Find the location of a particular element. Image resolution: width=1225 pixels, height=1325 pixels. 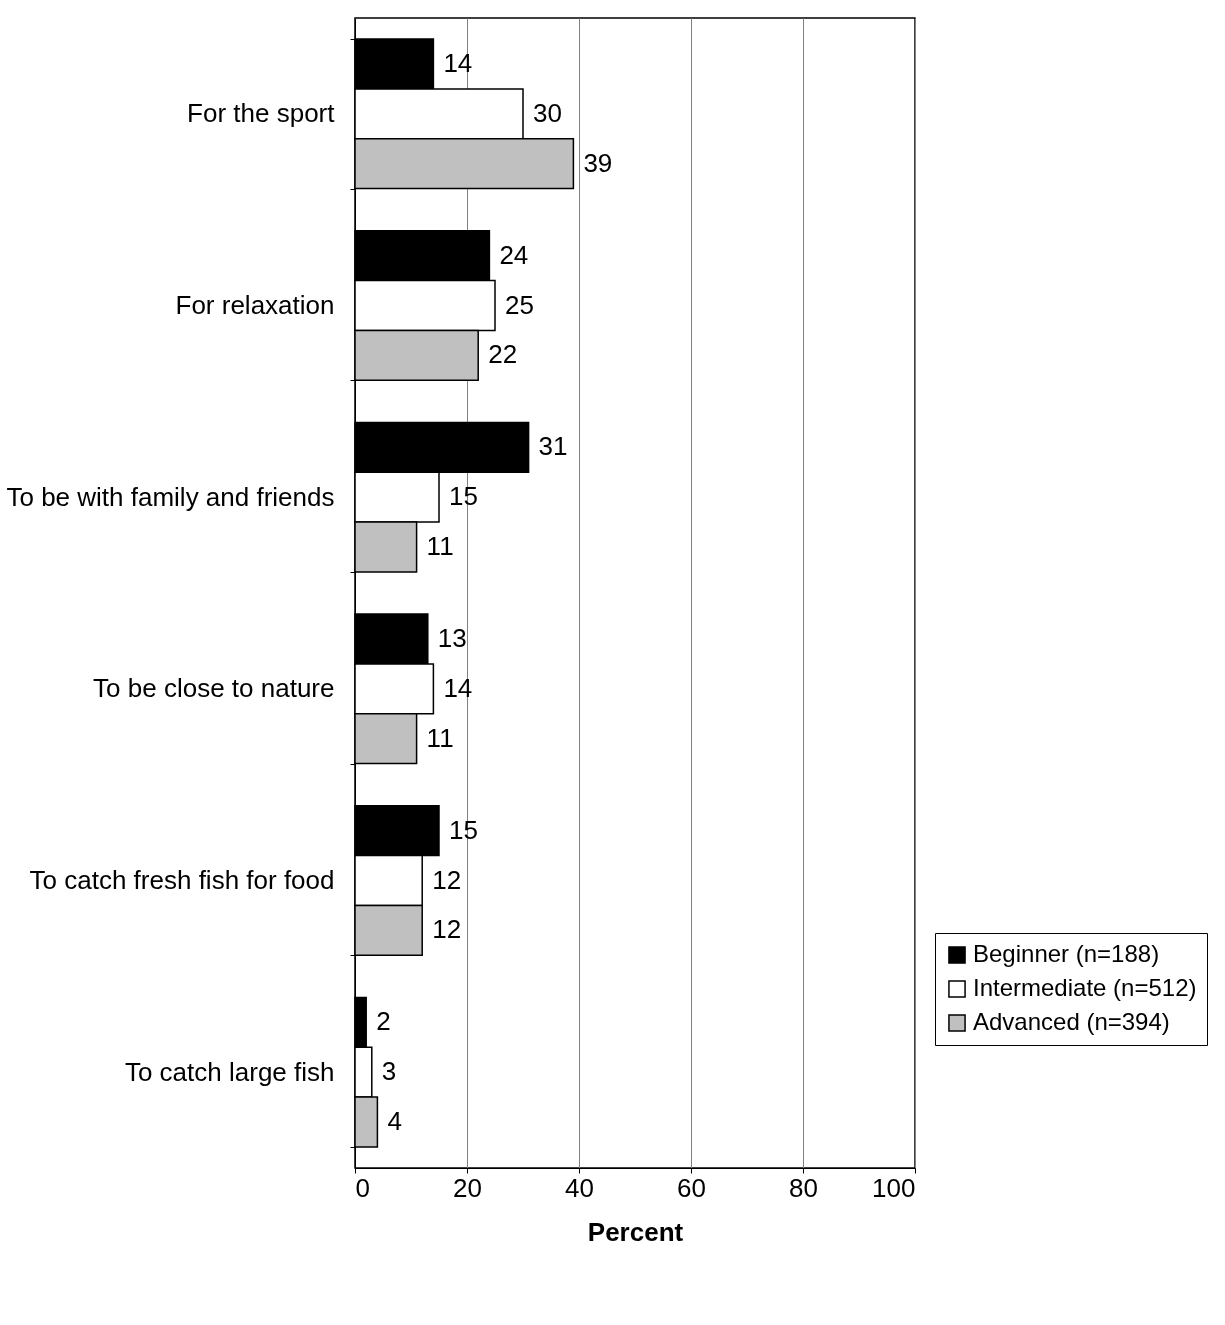

data-label: 3 is located at coordinates (389, 1071).